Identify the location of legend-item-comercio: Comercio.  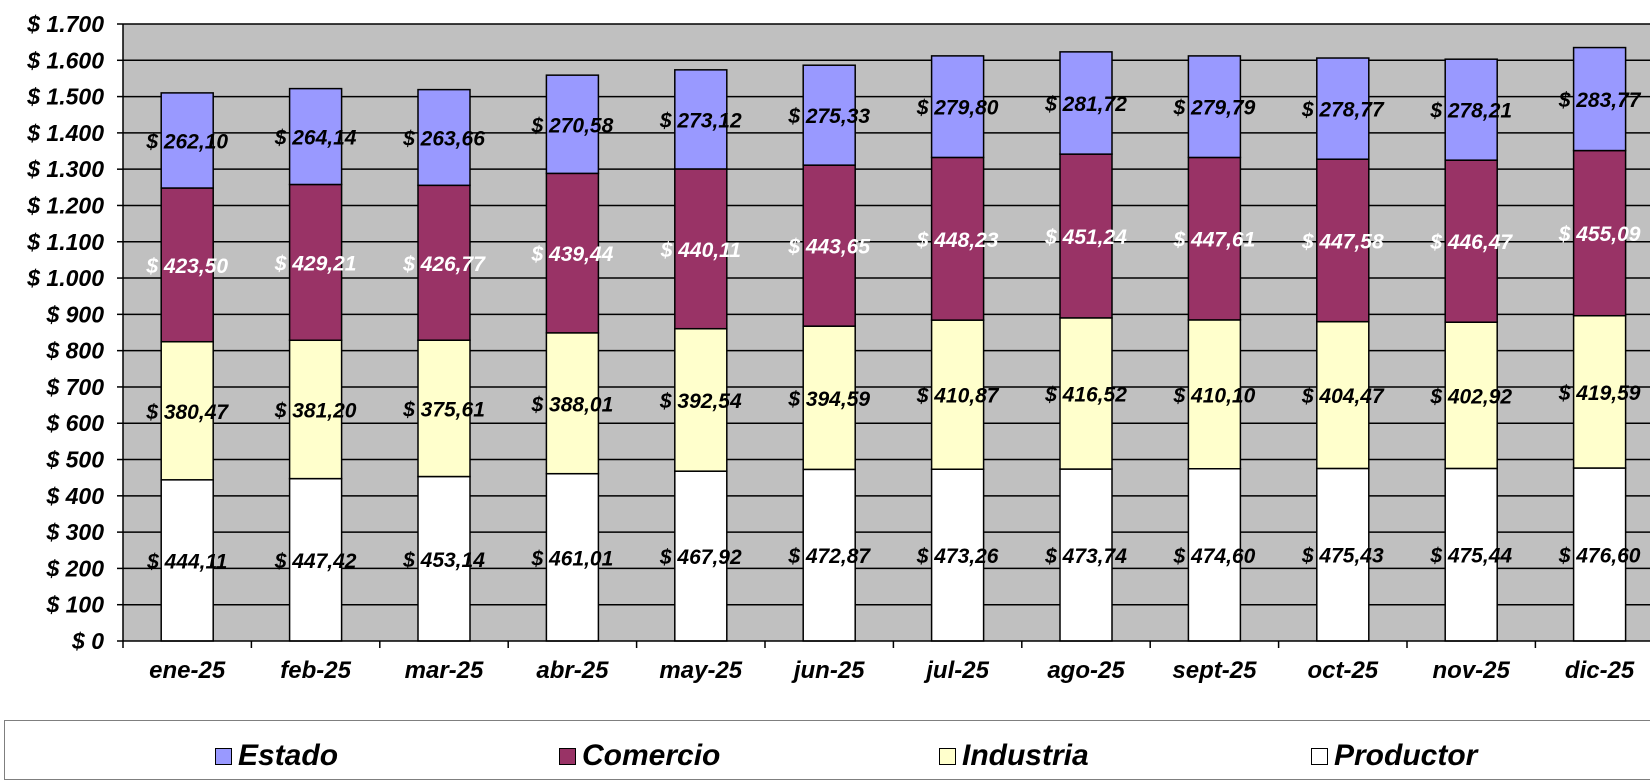
(639, 756).